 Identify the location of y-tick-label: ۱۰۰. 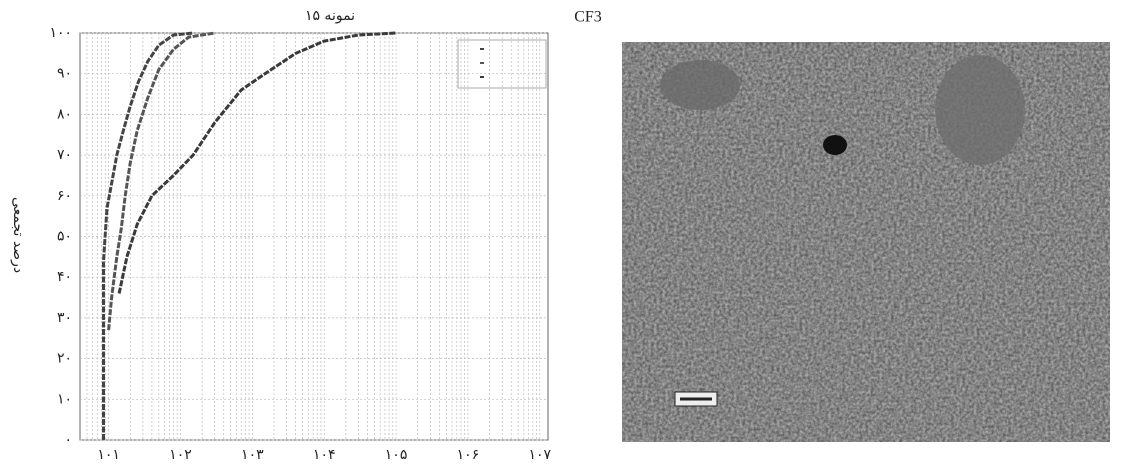
(60, 33).